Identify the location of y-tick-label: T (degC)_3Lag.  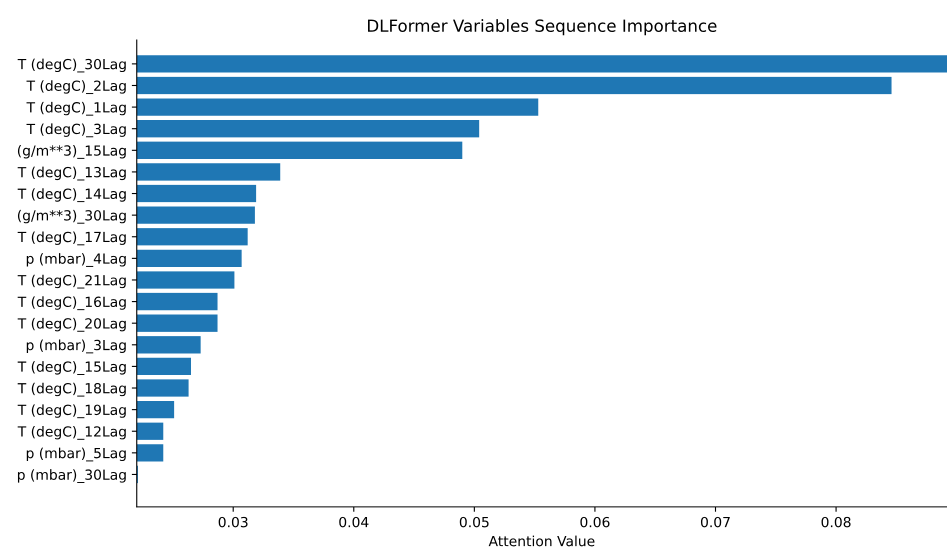
(76, 130).